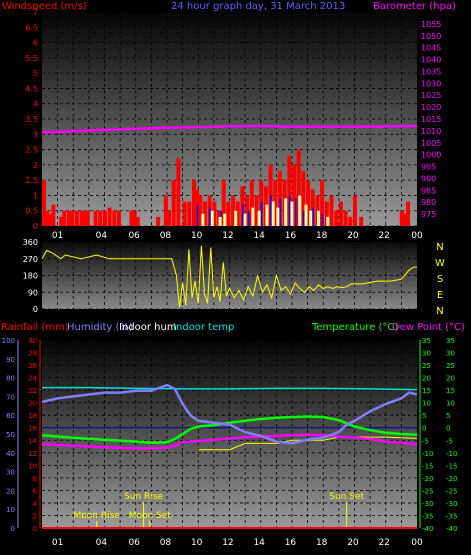  I want to click on wind-time-tick-label: 04, so click(102, 236).